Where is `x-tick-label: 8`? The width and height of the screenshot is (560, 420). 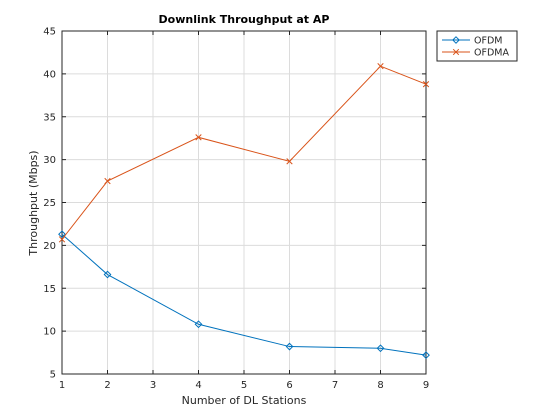
x-tick-label: 8 is located at coordinates (380, 385).